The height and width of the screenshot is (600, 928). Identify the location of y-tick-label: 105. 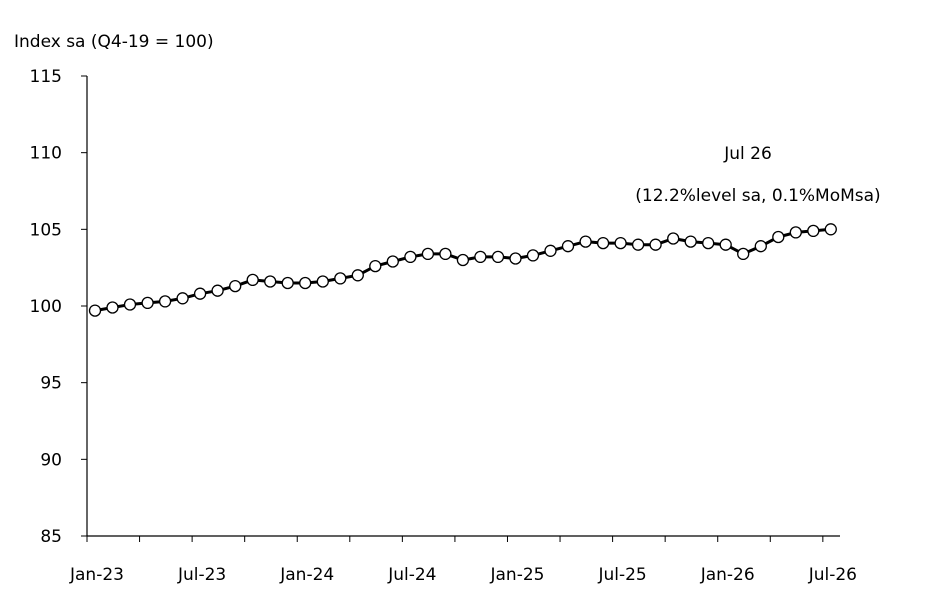
(46, 230).